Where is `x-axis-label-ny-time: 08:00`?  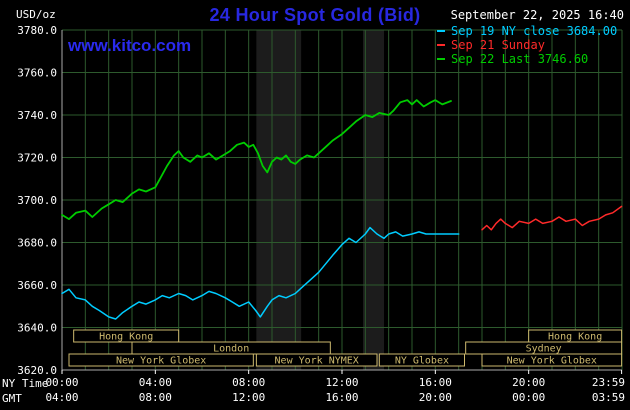 x-axis-label-ny-time: 08:00 is located at coordinates (248, 382).